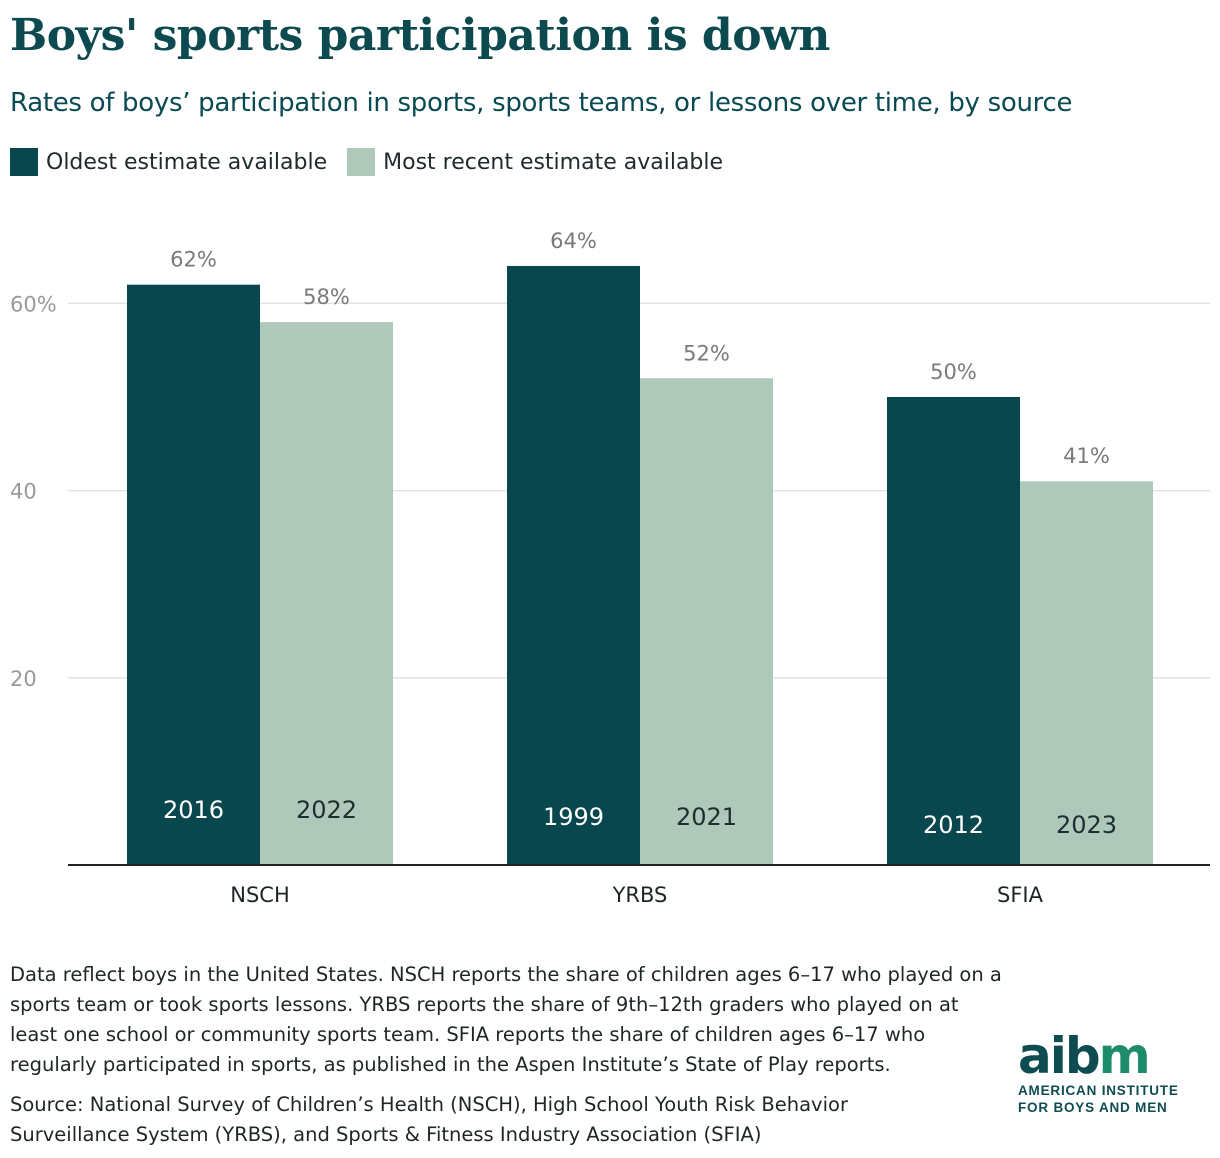 Image resolution: width=1220 pixels, height=1158 pixels. I want to click on bar-value-label: 52%, so click(706, 353).